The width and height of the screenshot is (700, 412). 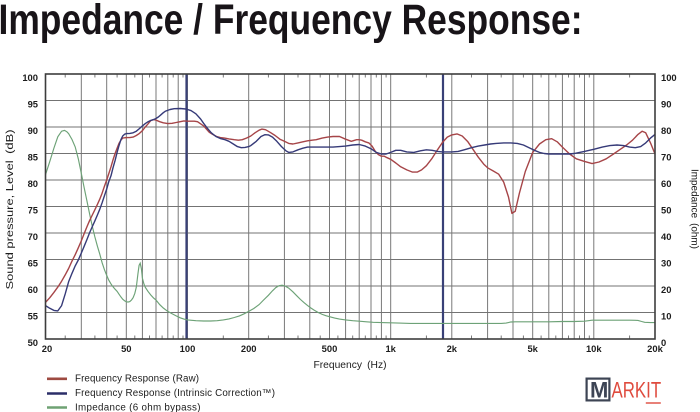 What do you see at coordinates (532, 348) in the screenshot?
I see `svg-text: 5k` at bounding box center [532, 348].